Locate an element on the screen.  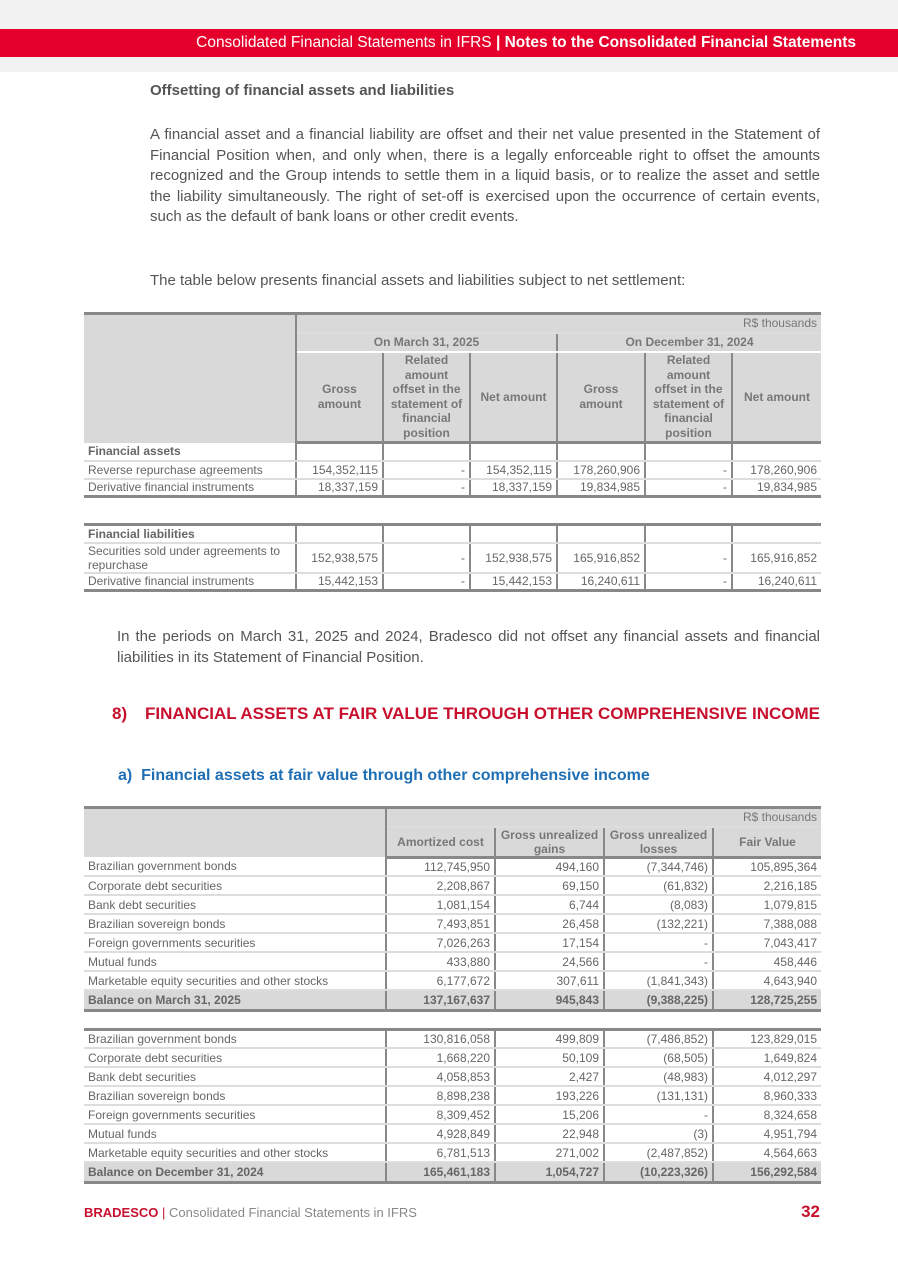
value-cell: 1,649,824 is located at coordinates (767, 1058).